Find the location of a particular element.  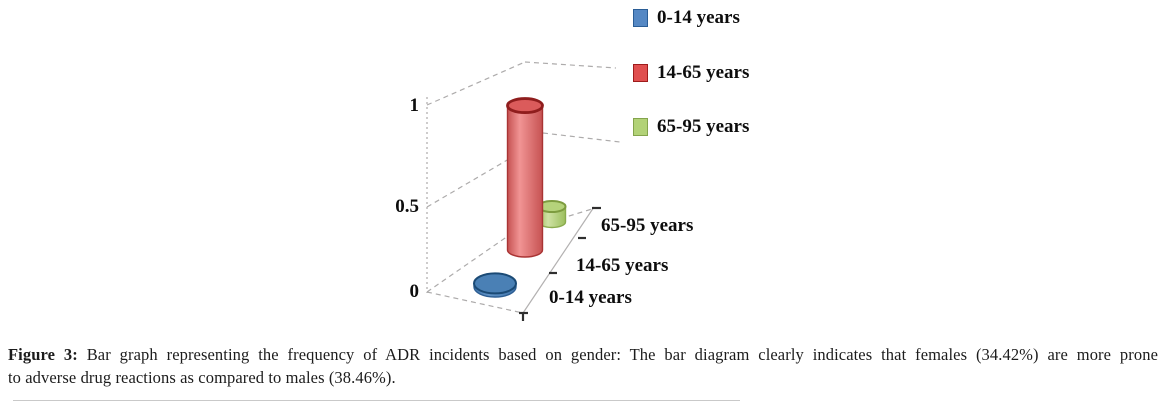

category-axis-ticks is located at coordinates (560, 263).